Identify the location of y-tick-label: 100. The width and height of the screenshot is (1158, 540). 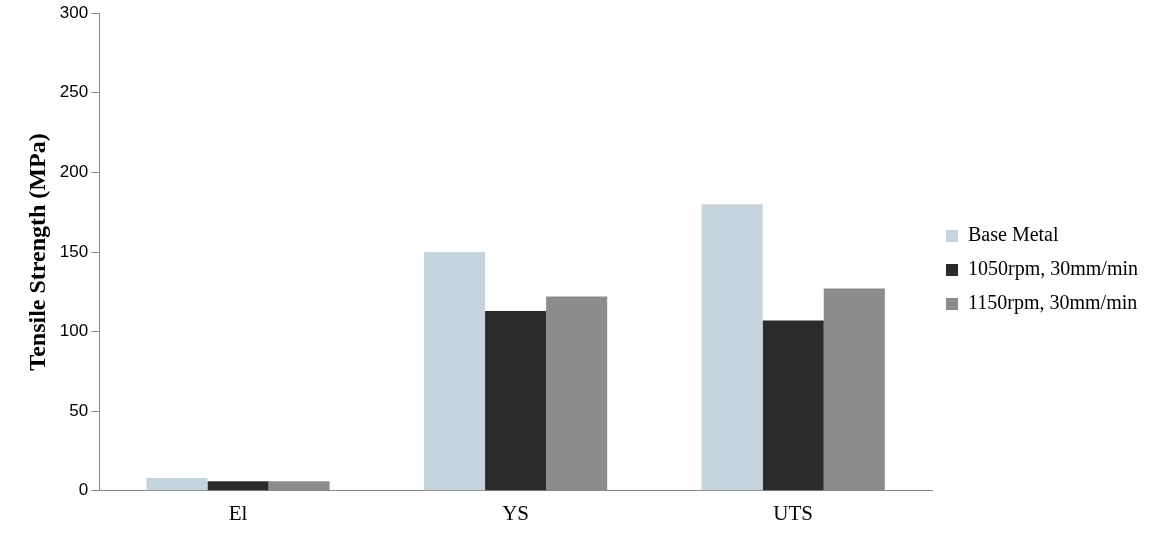
(74, 331).